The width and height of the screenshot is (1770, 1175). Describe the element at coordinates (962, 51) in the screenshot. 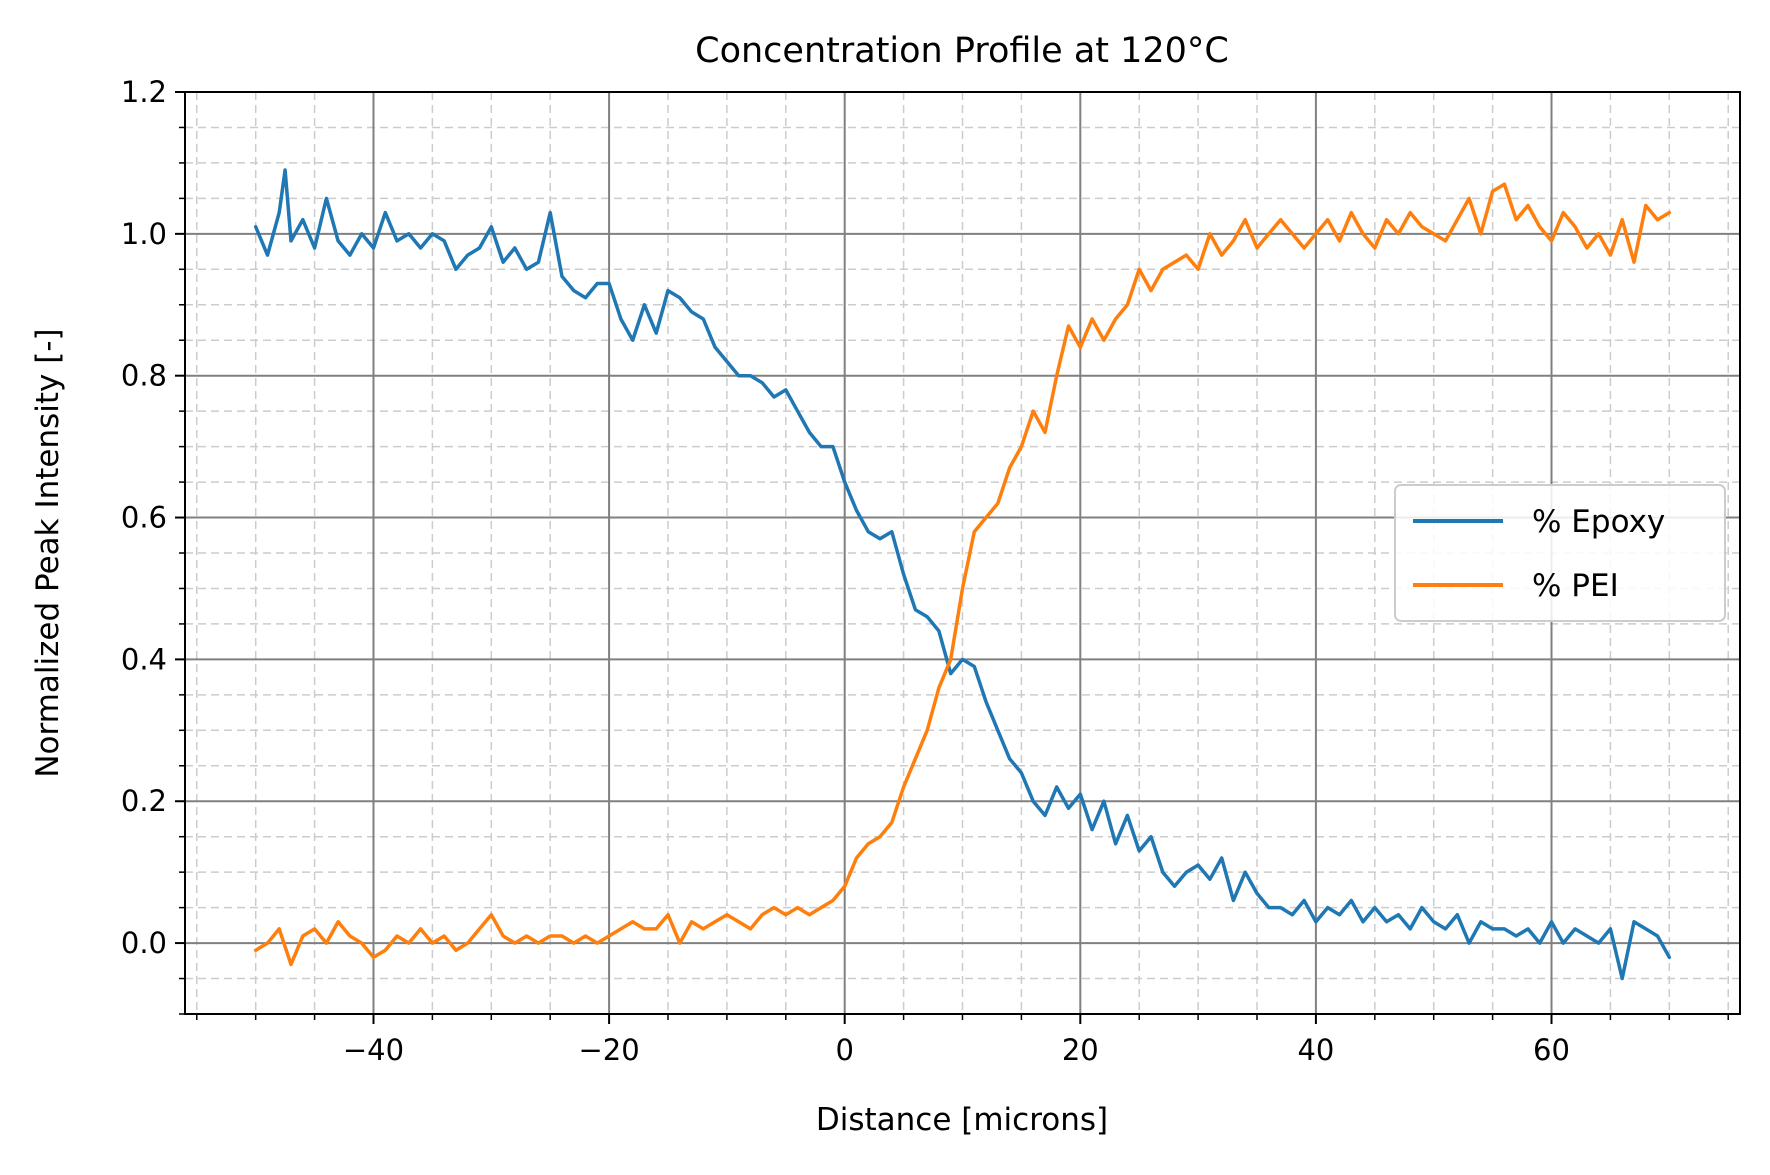

I see `chart-title: Concentration Profile at 120°C` at that location.